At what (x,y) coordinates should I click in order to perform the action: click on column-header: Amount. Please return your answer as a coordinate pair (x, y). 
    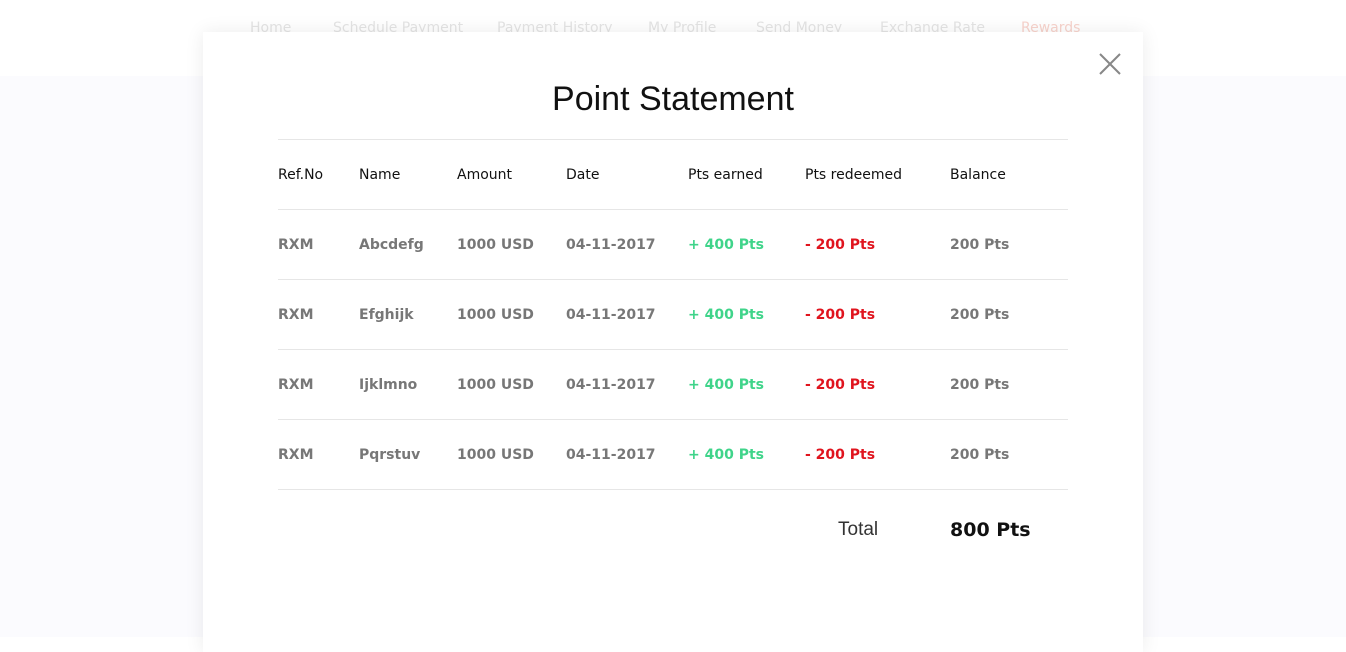
    Looking at the image, I should click on (485, 175).